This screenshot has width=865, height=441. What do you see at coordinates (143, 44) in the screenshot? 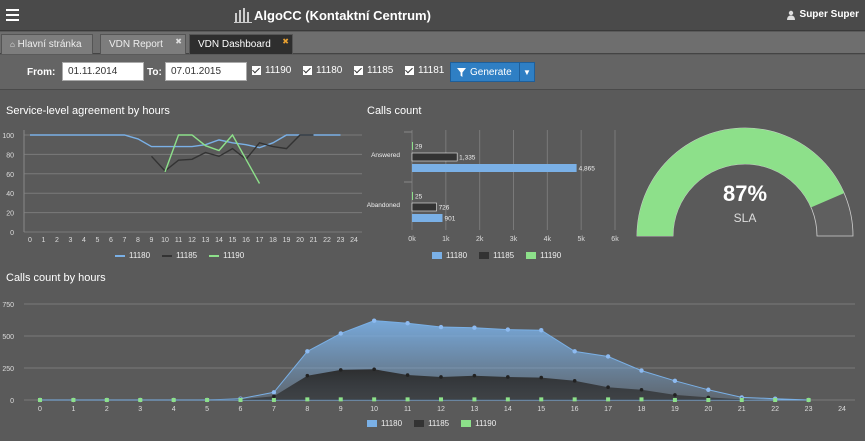
I see `tab-vdn-report: VDN Report ✖` at bounding box center [143, 44].